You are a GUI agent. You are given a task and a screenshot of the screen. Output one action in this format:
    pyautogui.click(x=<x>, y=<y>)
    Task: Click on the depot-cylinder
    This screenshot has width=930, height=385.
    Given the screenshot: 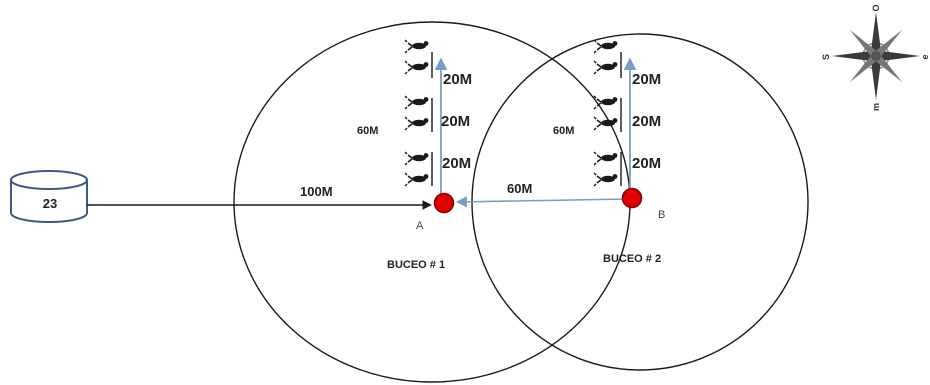 What is the action you would take?
    pyautogui.click(x=49, y=196)
    